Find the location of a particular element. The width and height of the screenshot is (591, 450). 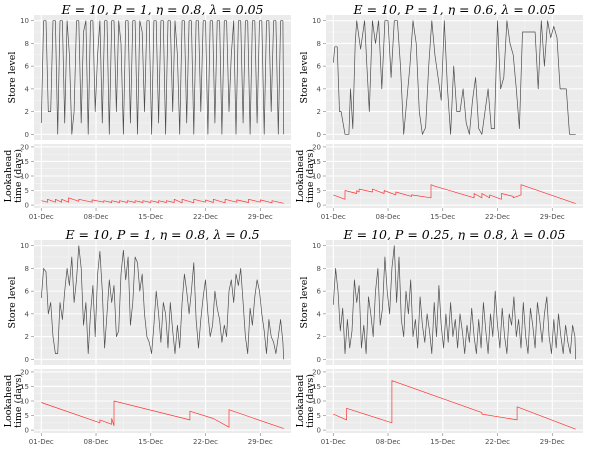

chart-title: E = 10, P = 1, η = 0.8, λ = 0.05 is located at coordinates (161, 9).